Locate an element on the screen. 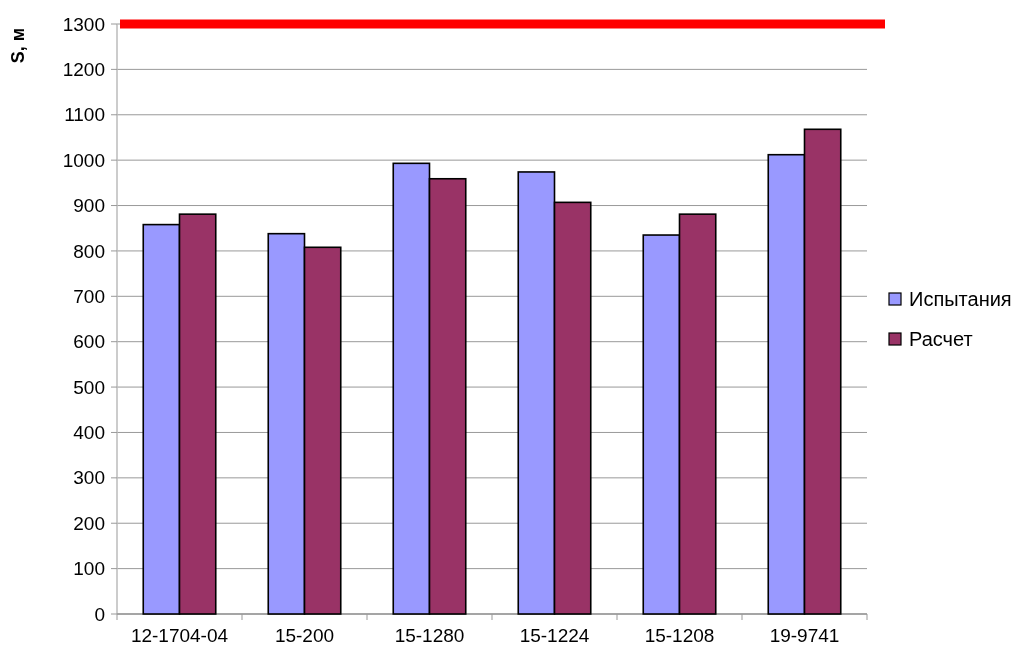 Image resolution: width=1024 pixels, height=662 pixels. x-tick-label: 12-1704-04 is located at coordinates (179, 635).